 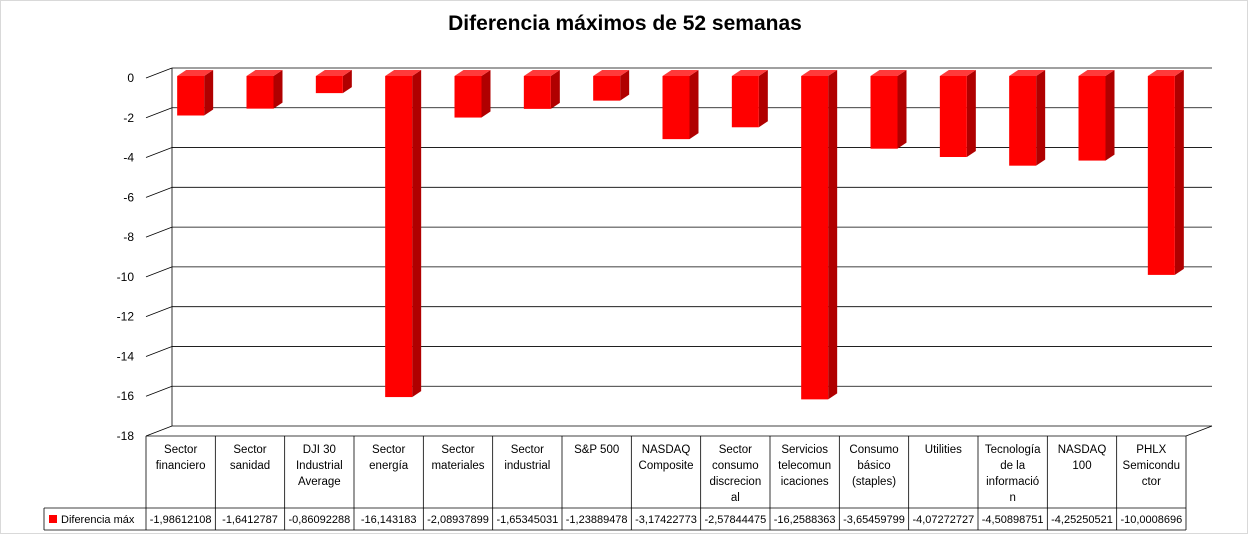 I want to click on x-tick-label: Servicios telecomun icaciones, so click(x=804, y=466).